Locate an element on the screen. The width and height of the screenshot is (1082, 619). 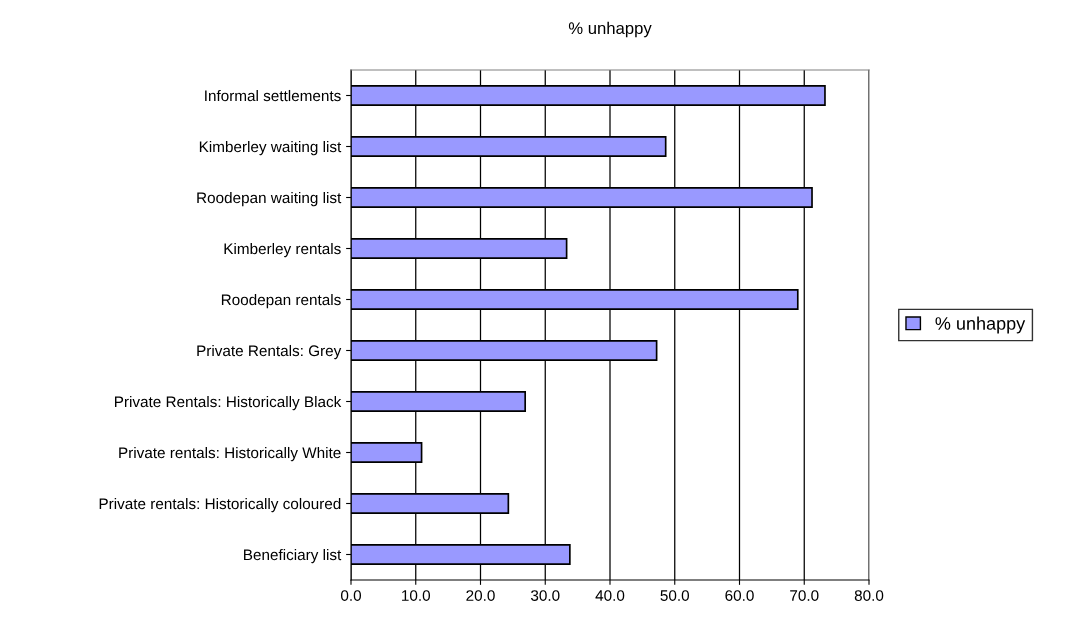
y-tick-label: Beneficiary list is located at coordinates (293, 556).